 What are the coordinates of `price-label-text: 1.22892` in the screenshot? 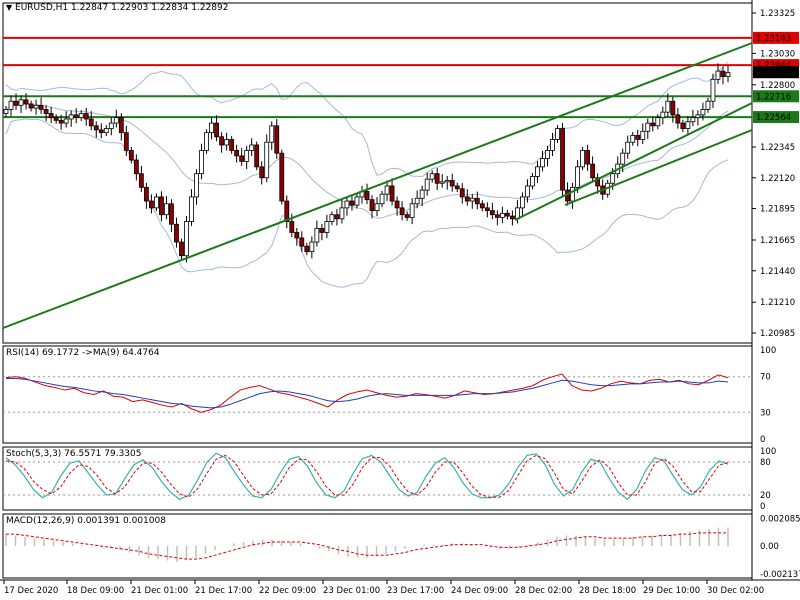 It's located at (773, 73).